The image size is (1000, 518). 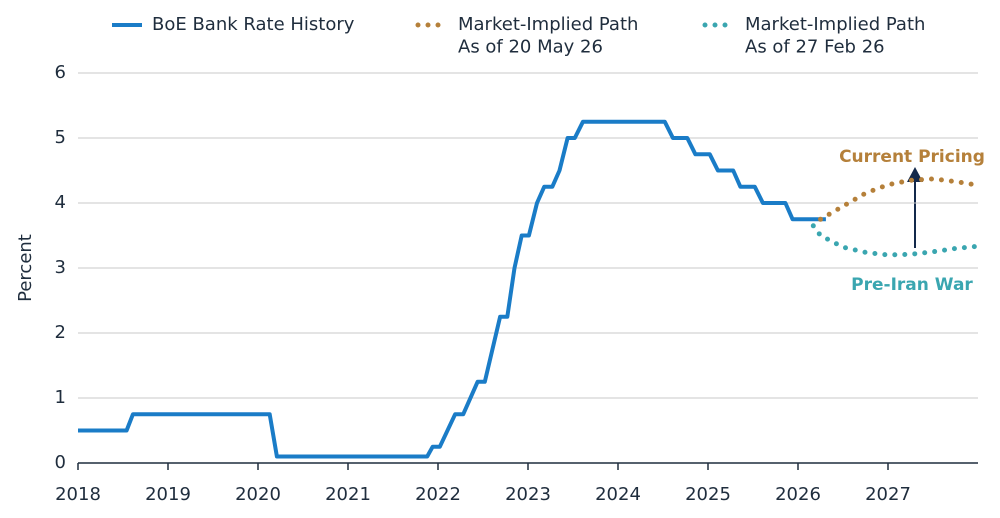 I want to click on x-tick-label: 2025, so click(x=708, y=494).